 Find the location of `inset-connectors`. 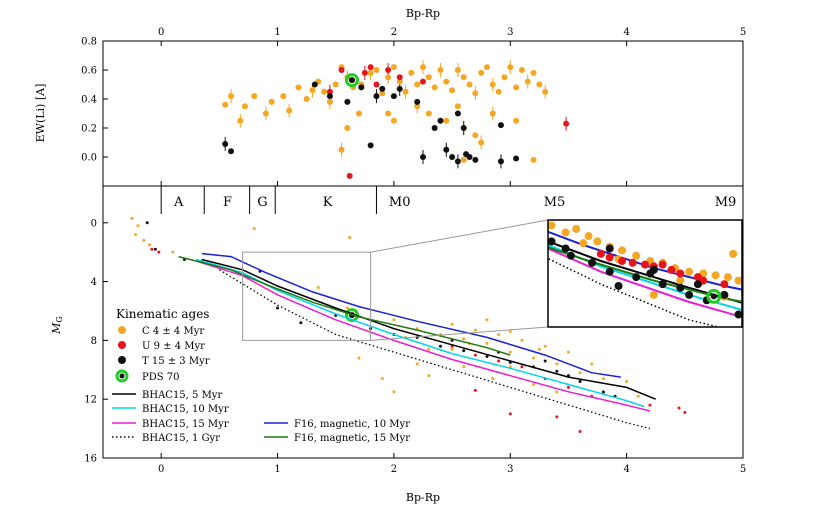

inset-connectors is located at coordinates (459, 280).